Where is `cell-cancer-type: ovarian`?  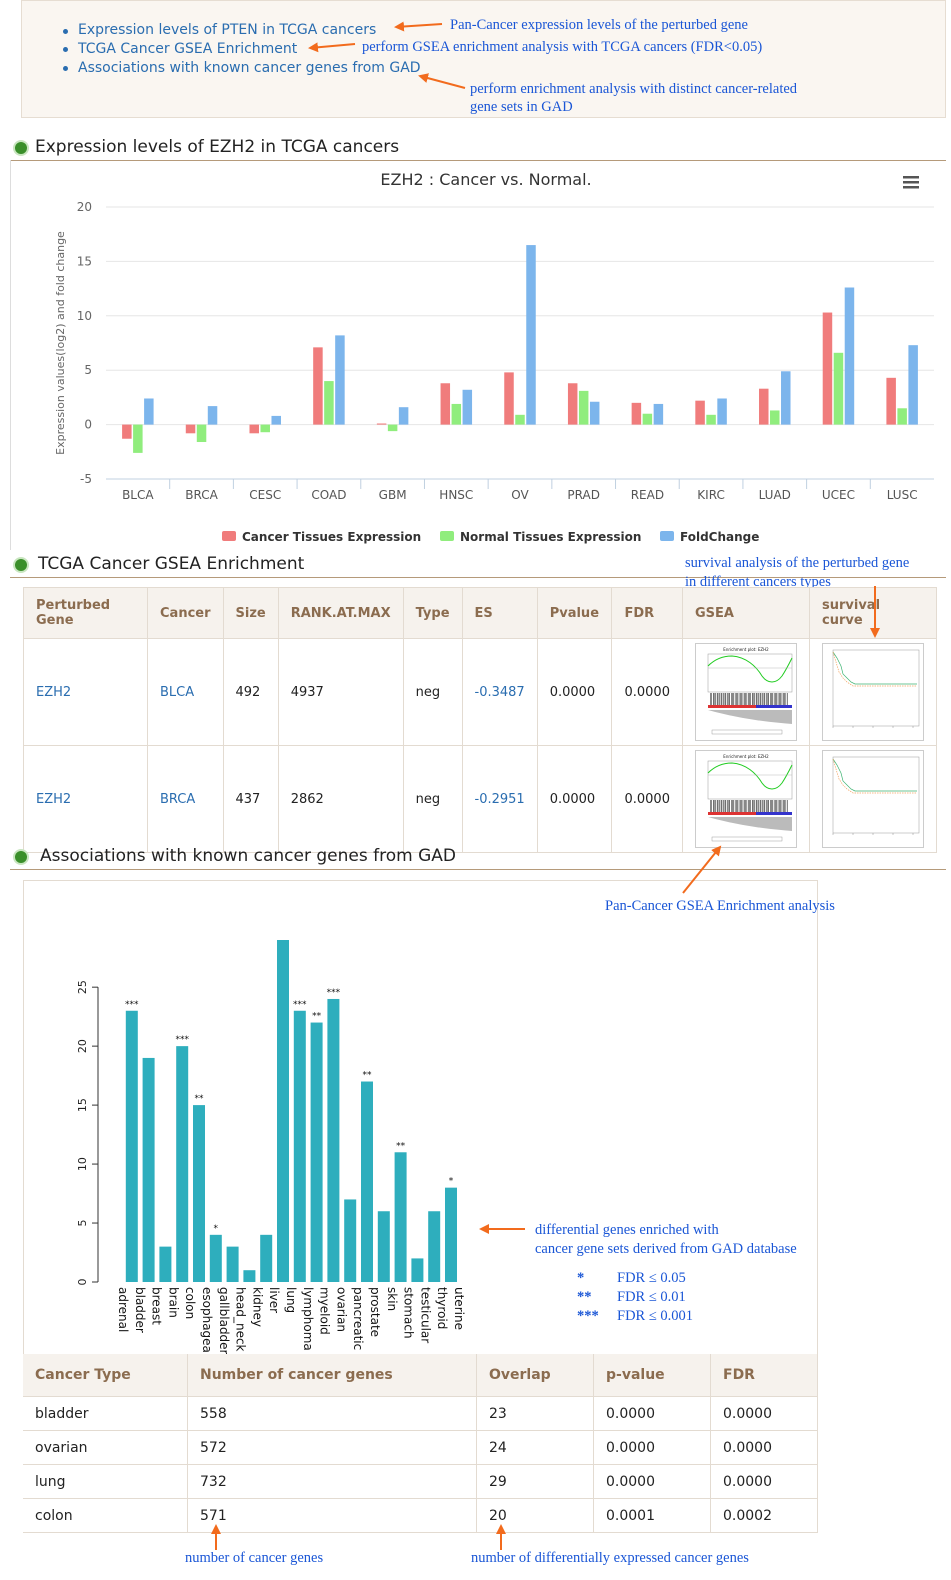
cell-cancer-type: ovarian is located at coordinates (105, 1447).